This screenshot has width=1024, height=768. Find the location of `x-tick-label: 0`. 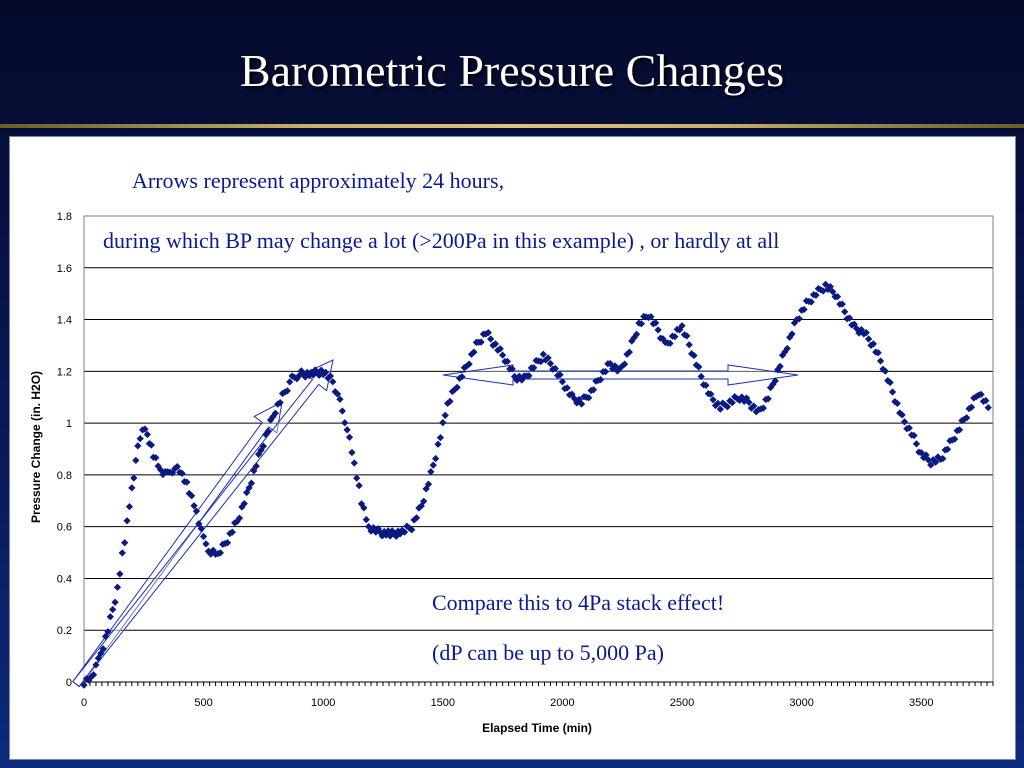

x-tick-label: 0 is located at coordinates (84, 703).